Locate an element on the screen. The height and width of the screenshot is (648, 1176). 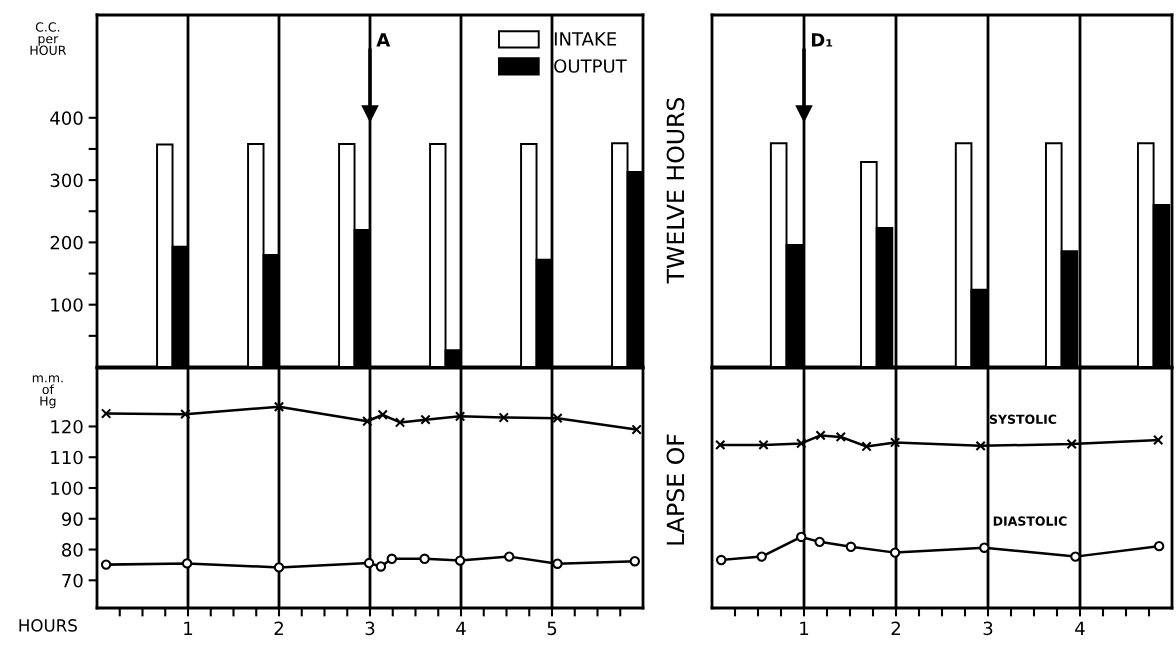
legend-label: OUTPUT is located at coordinates (590, 66).